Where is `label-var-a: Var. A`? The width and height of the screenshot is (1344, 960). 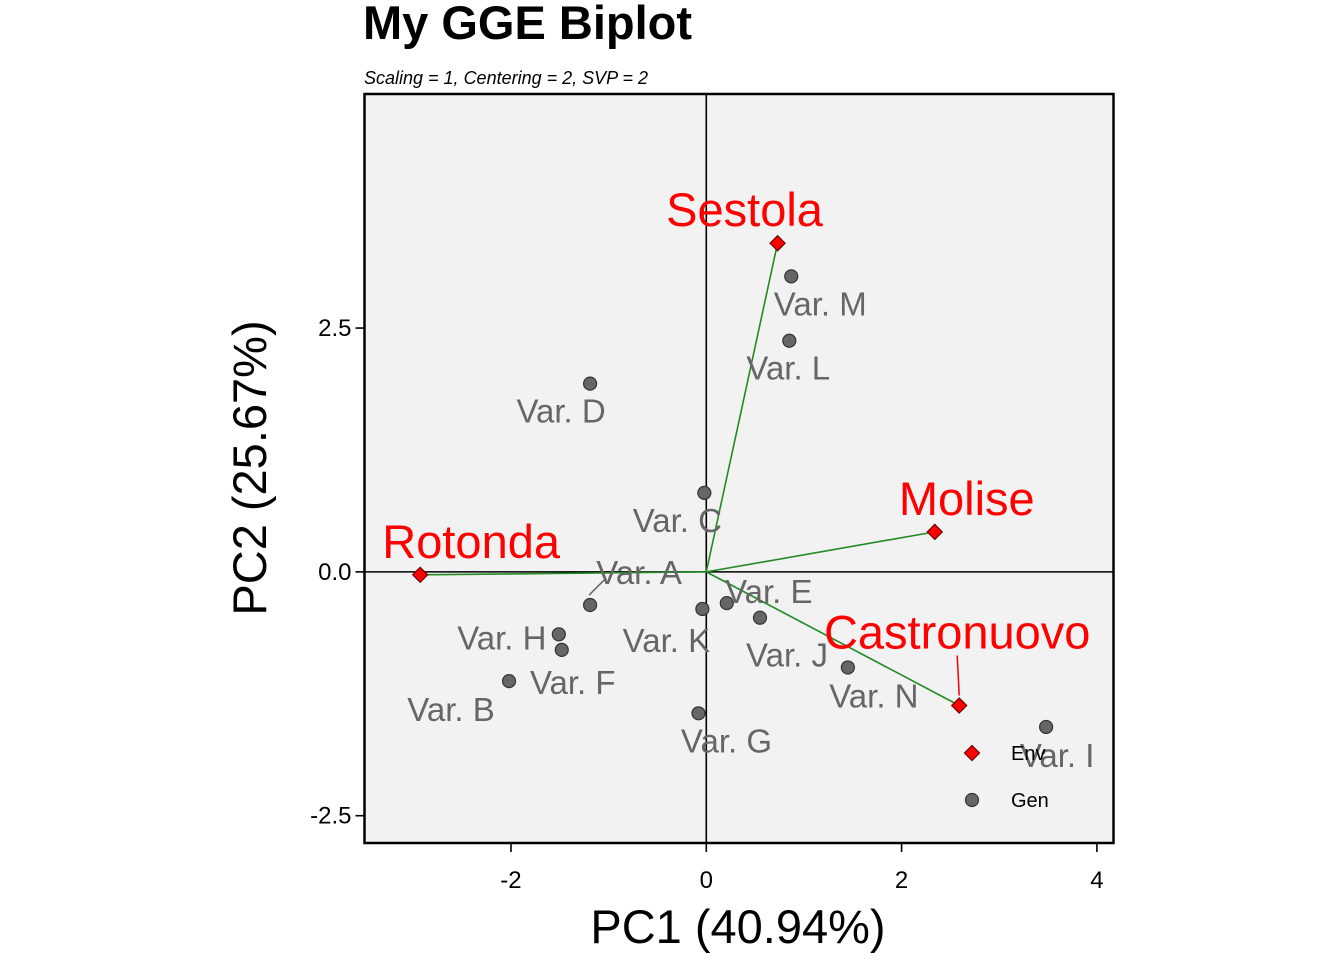 label-var-a: Var. A is located at coordinates (639, 572).